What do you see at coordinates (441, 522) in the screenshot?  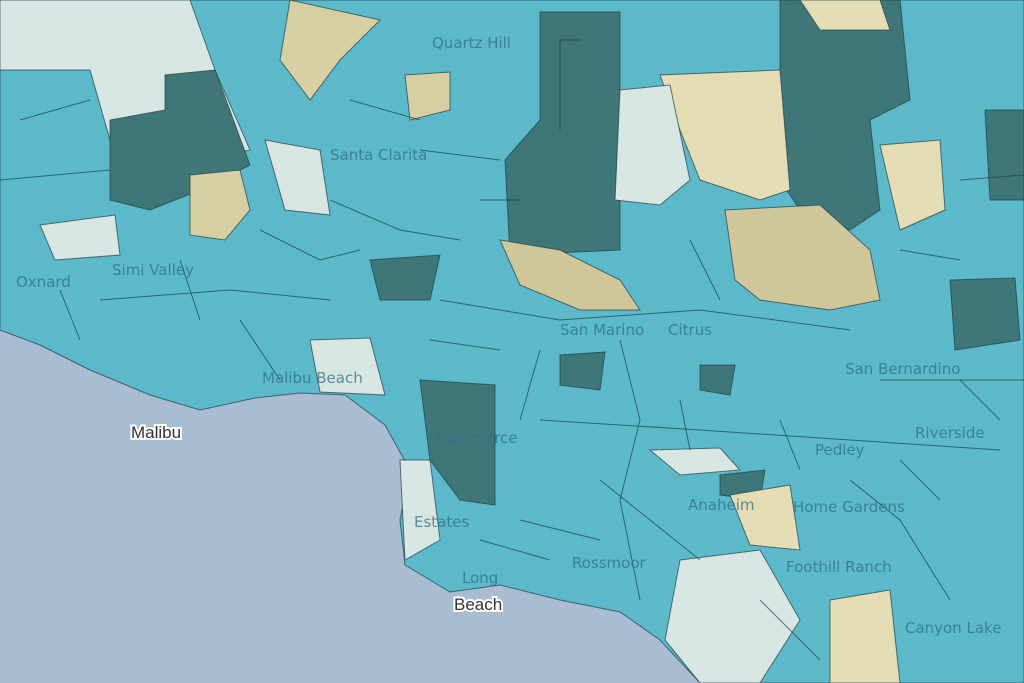 I see `place-label: Estates` at bounding box center [441, 522].